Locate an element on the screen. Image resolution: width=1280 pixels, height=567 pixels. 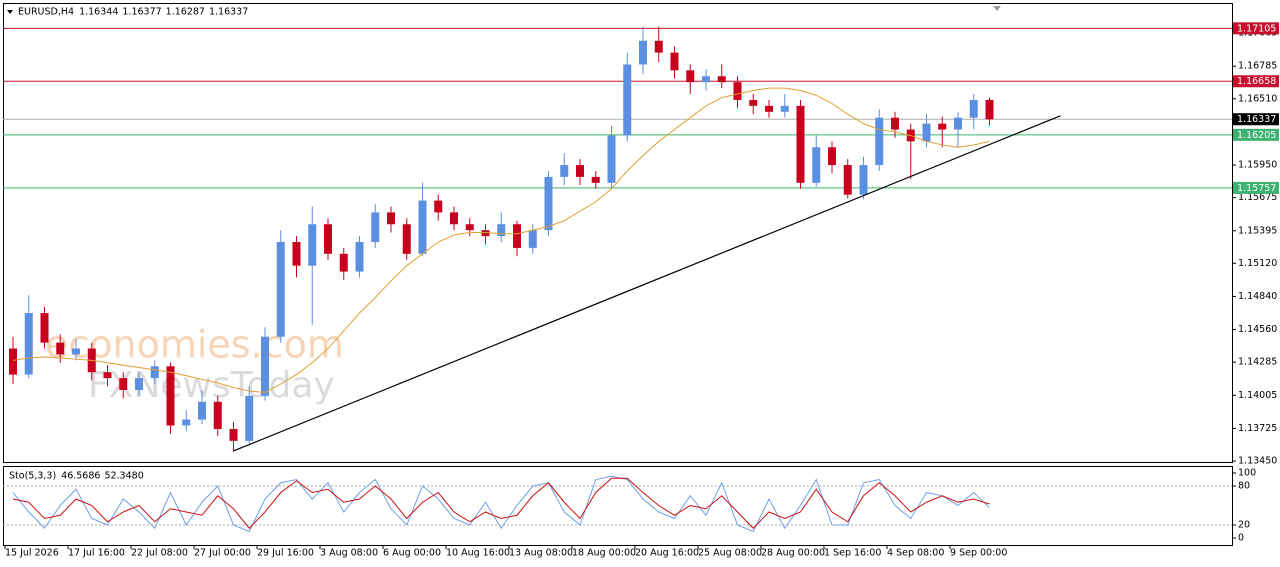
shift-marker is located at coordinates (997, 8).